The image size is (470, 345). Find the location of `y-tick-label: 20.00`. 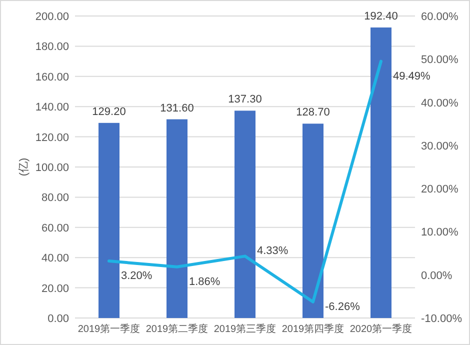

y-tick-label: 20.00 is located at coordinates (55, 288).